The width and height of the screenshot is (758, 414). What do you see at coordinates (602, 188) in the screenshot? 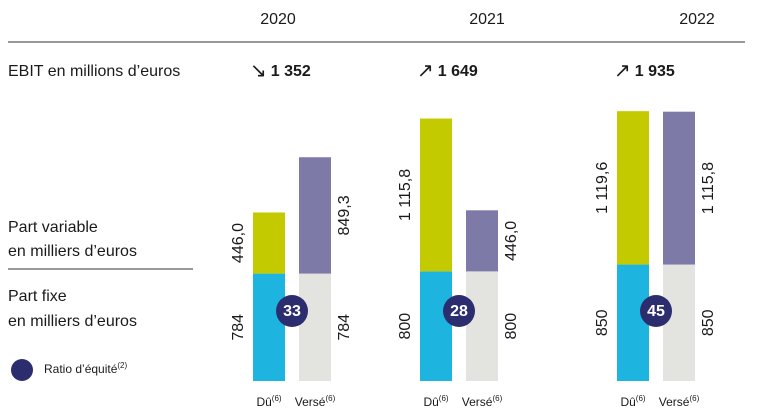
I see `value-label: 1 119,6` at bounding box center [602, 188].